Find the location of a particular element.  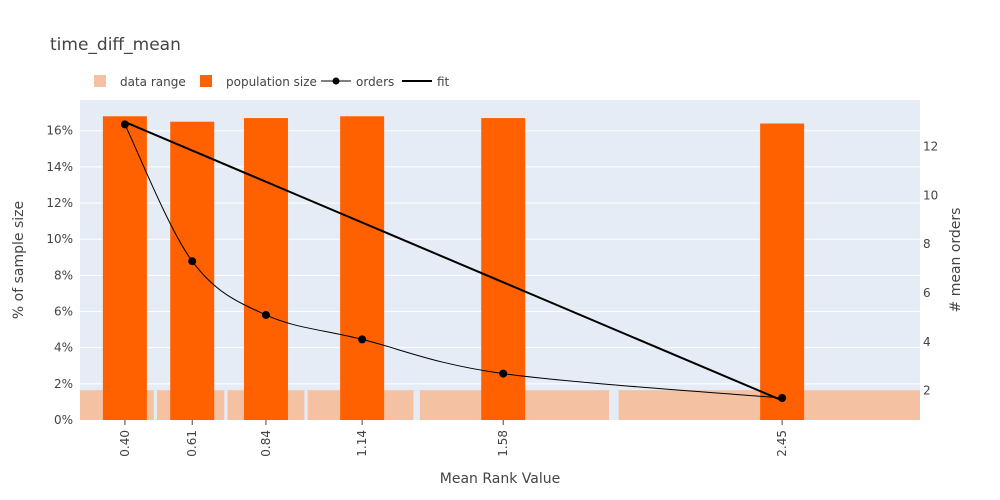

x-tick-label: 1.58 is located at coordinates (503, 443).